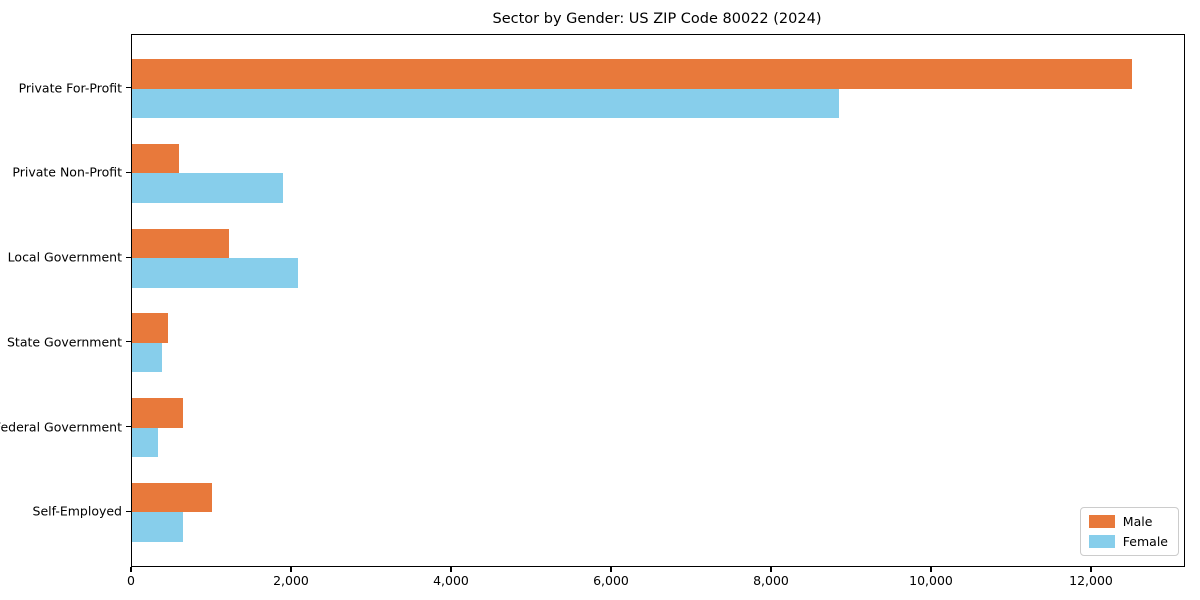  I want to click on xtick-label-8000: 8,000, so click(771, 580).